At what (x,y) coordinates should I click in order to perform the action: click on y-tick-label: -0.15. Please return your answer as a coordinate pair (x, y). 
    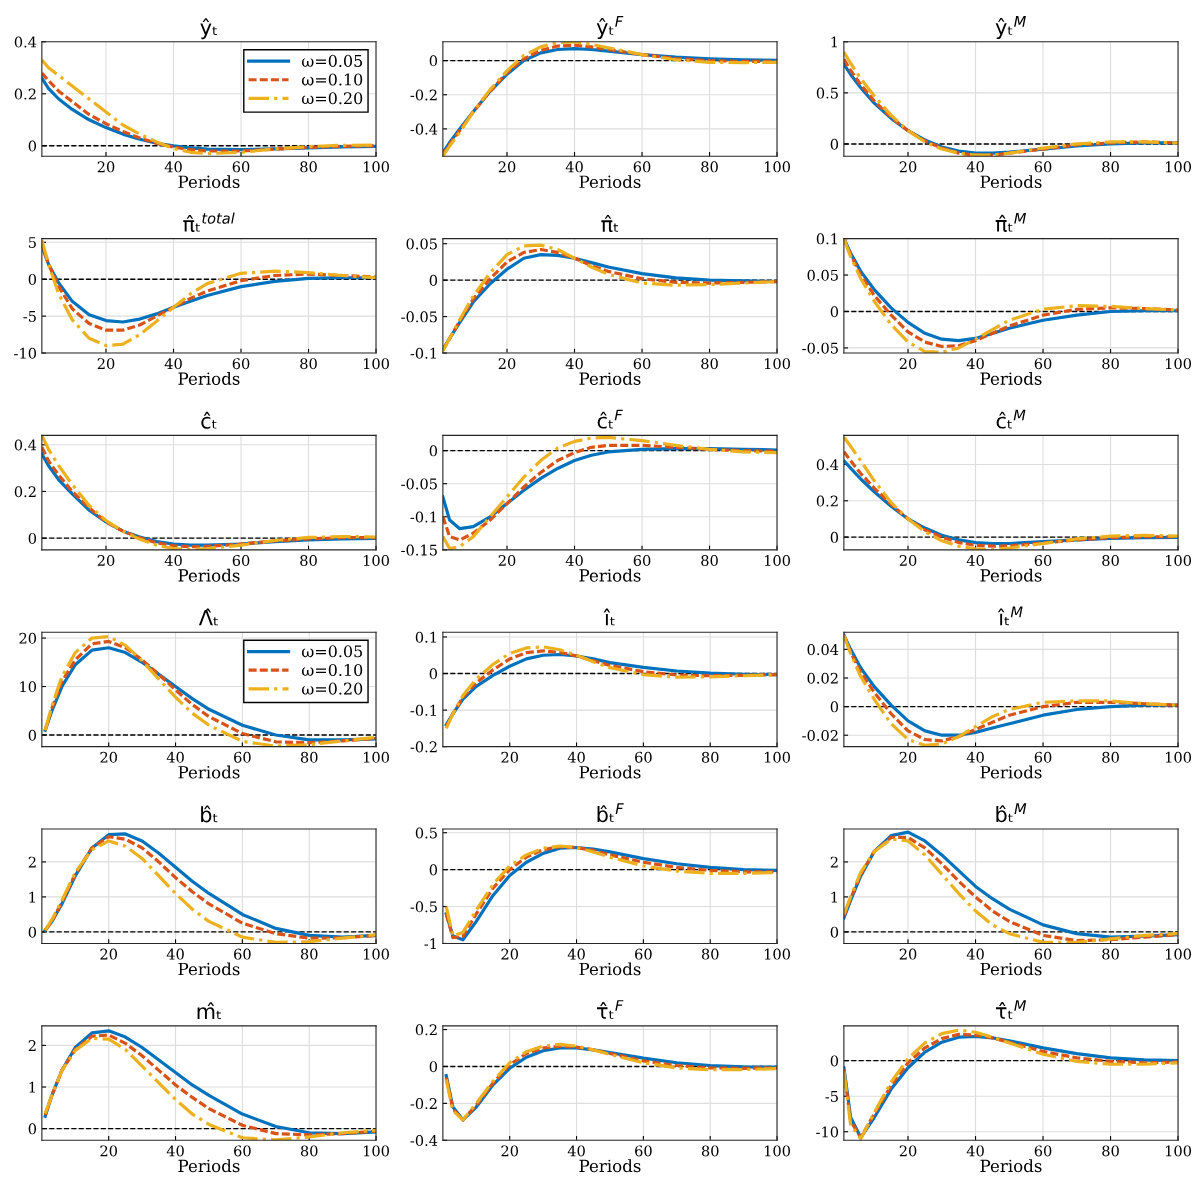
    Looking at the image, I should click on (419, 550).